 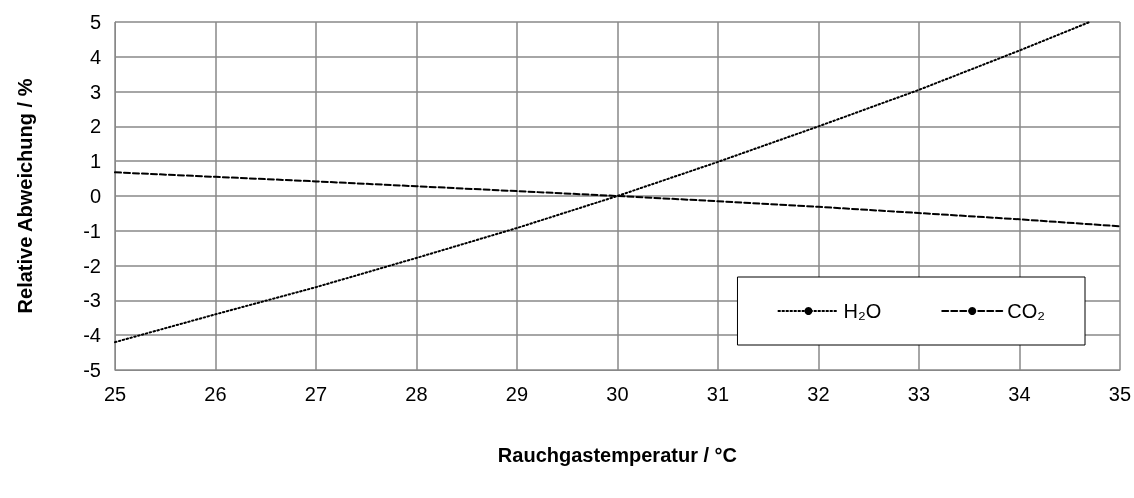 I want to click on x-tick-label: 25, so click(x=115, y=394).